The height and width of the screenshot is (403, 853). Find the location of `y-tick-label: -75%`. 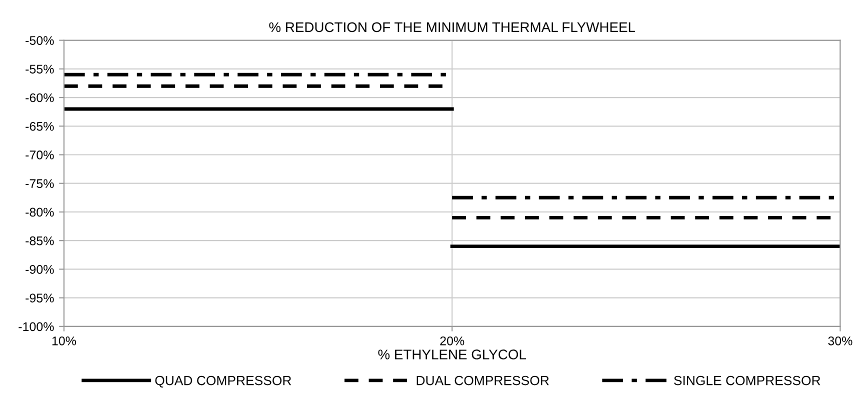

y-tick-label: -75% is located at coordinates (40, 183).